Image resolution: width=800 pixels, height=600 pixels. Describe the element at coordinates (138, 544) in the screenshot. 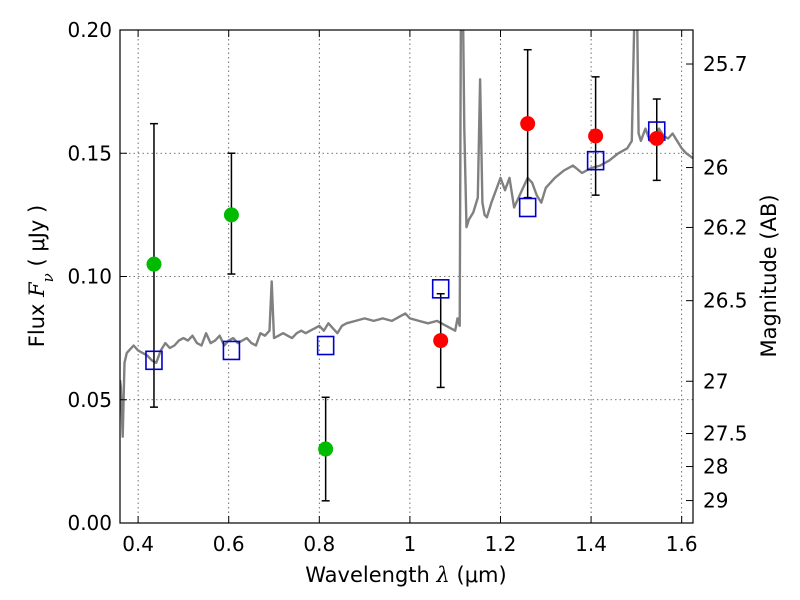

I see `x-tick-label: 0.4` at that location.